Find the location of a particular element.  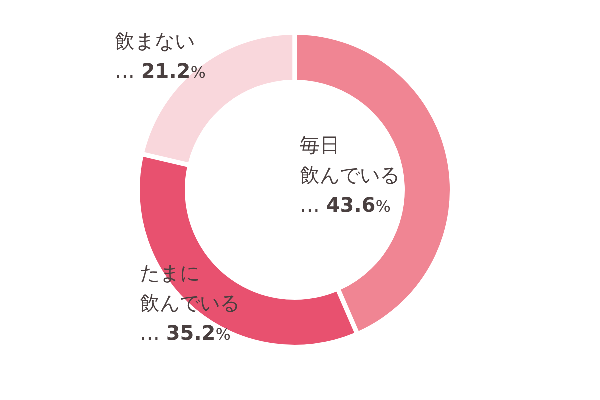

data-label: … 21.2% is located at coordinates (160, 71).